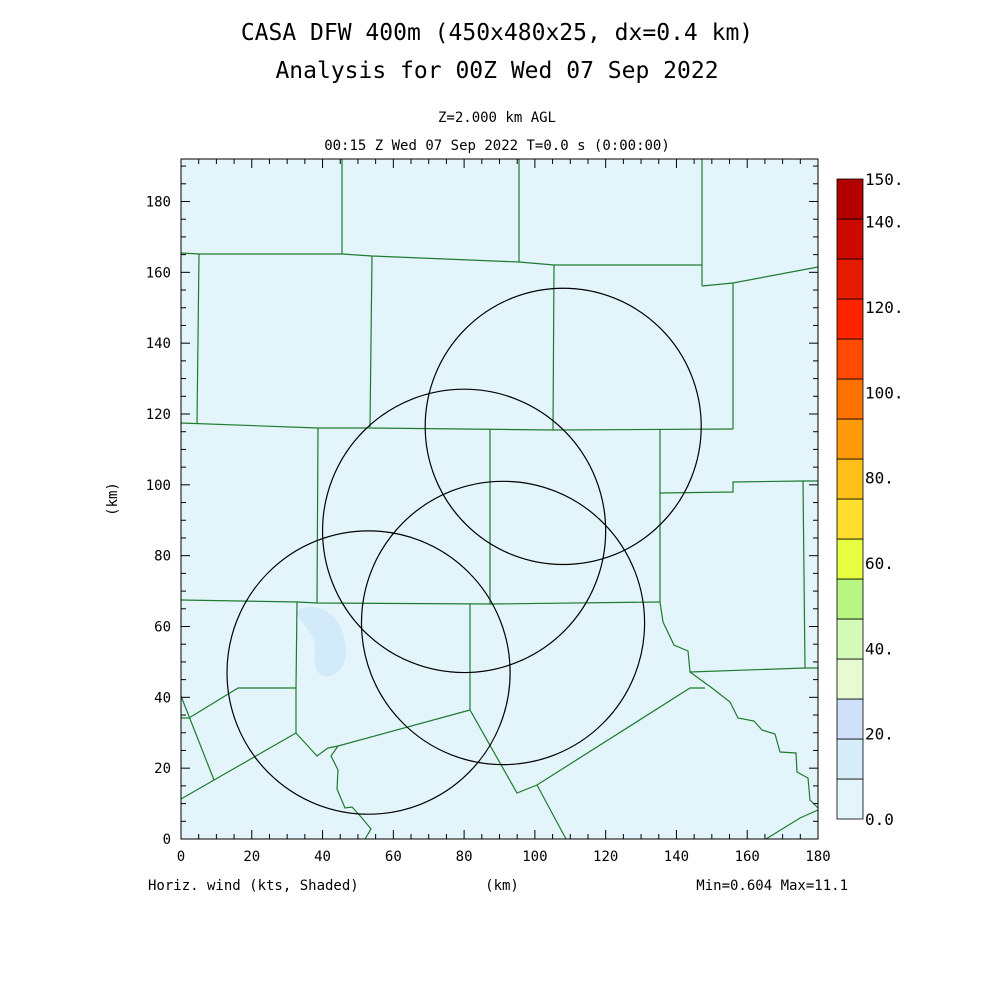  I want to click on x-tick-label: 100, so click(534, 857).